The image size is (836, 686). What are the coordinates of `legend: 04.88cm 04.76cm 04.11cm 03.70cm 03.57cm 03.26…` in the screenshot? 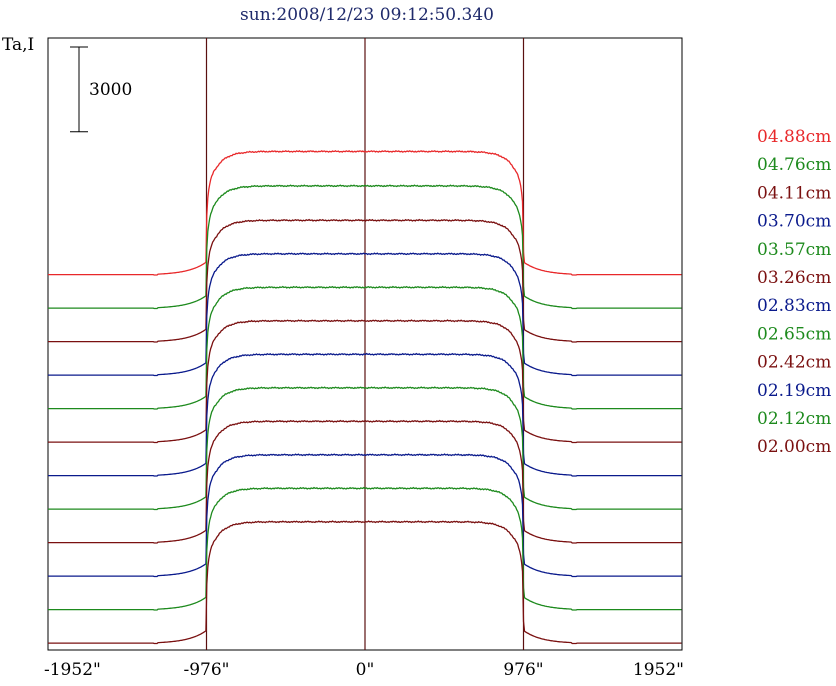 It's located at (794, 292).